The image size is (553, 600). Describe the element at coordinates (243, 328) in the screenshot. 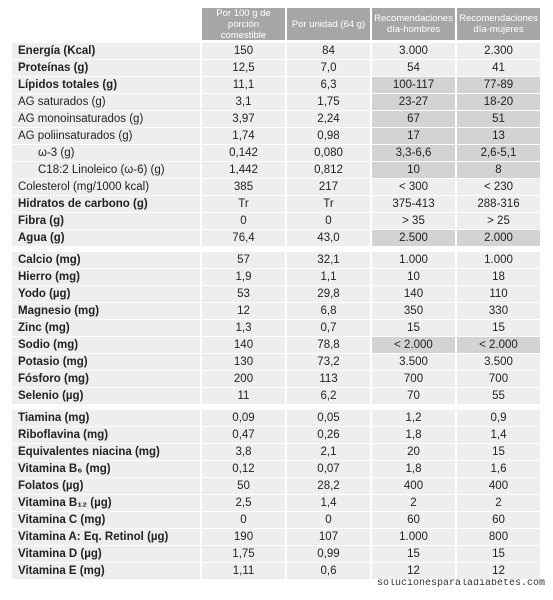

I see `value-cell: 1,3` at that location.